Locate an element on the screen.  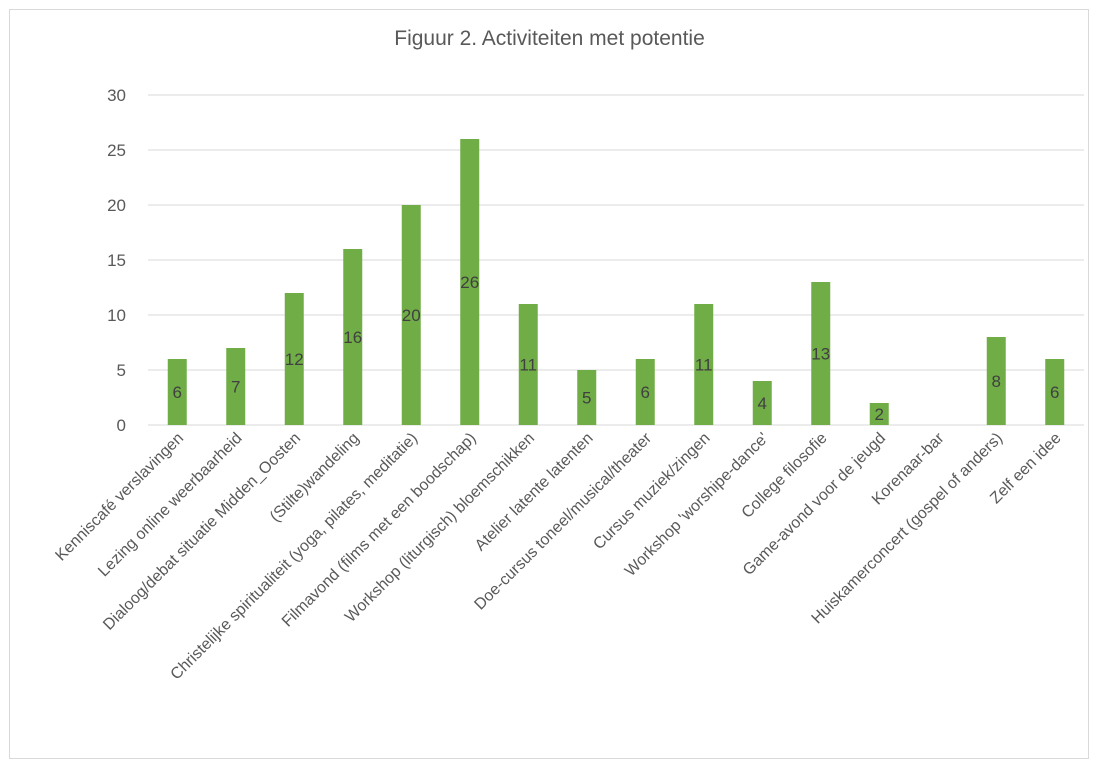
data-label: 2 is located at coordinates (879, 414).